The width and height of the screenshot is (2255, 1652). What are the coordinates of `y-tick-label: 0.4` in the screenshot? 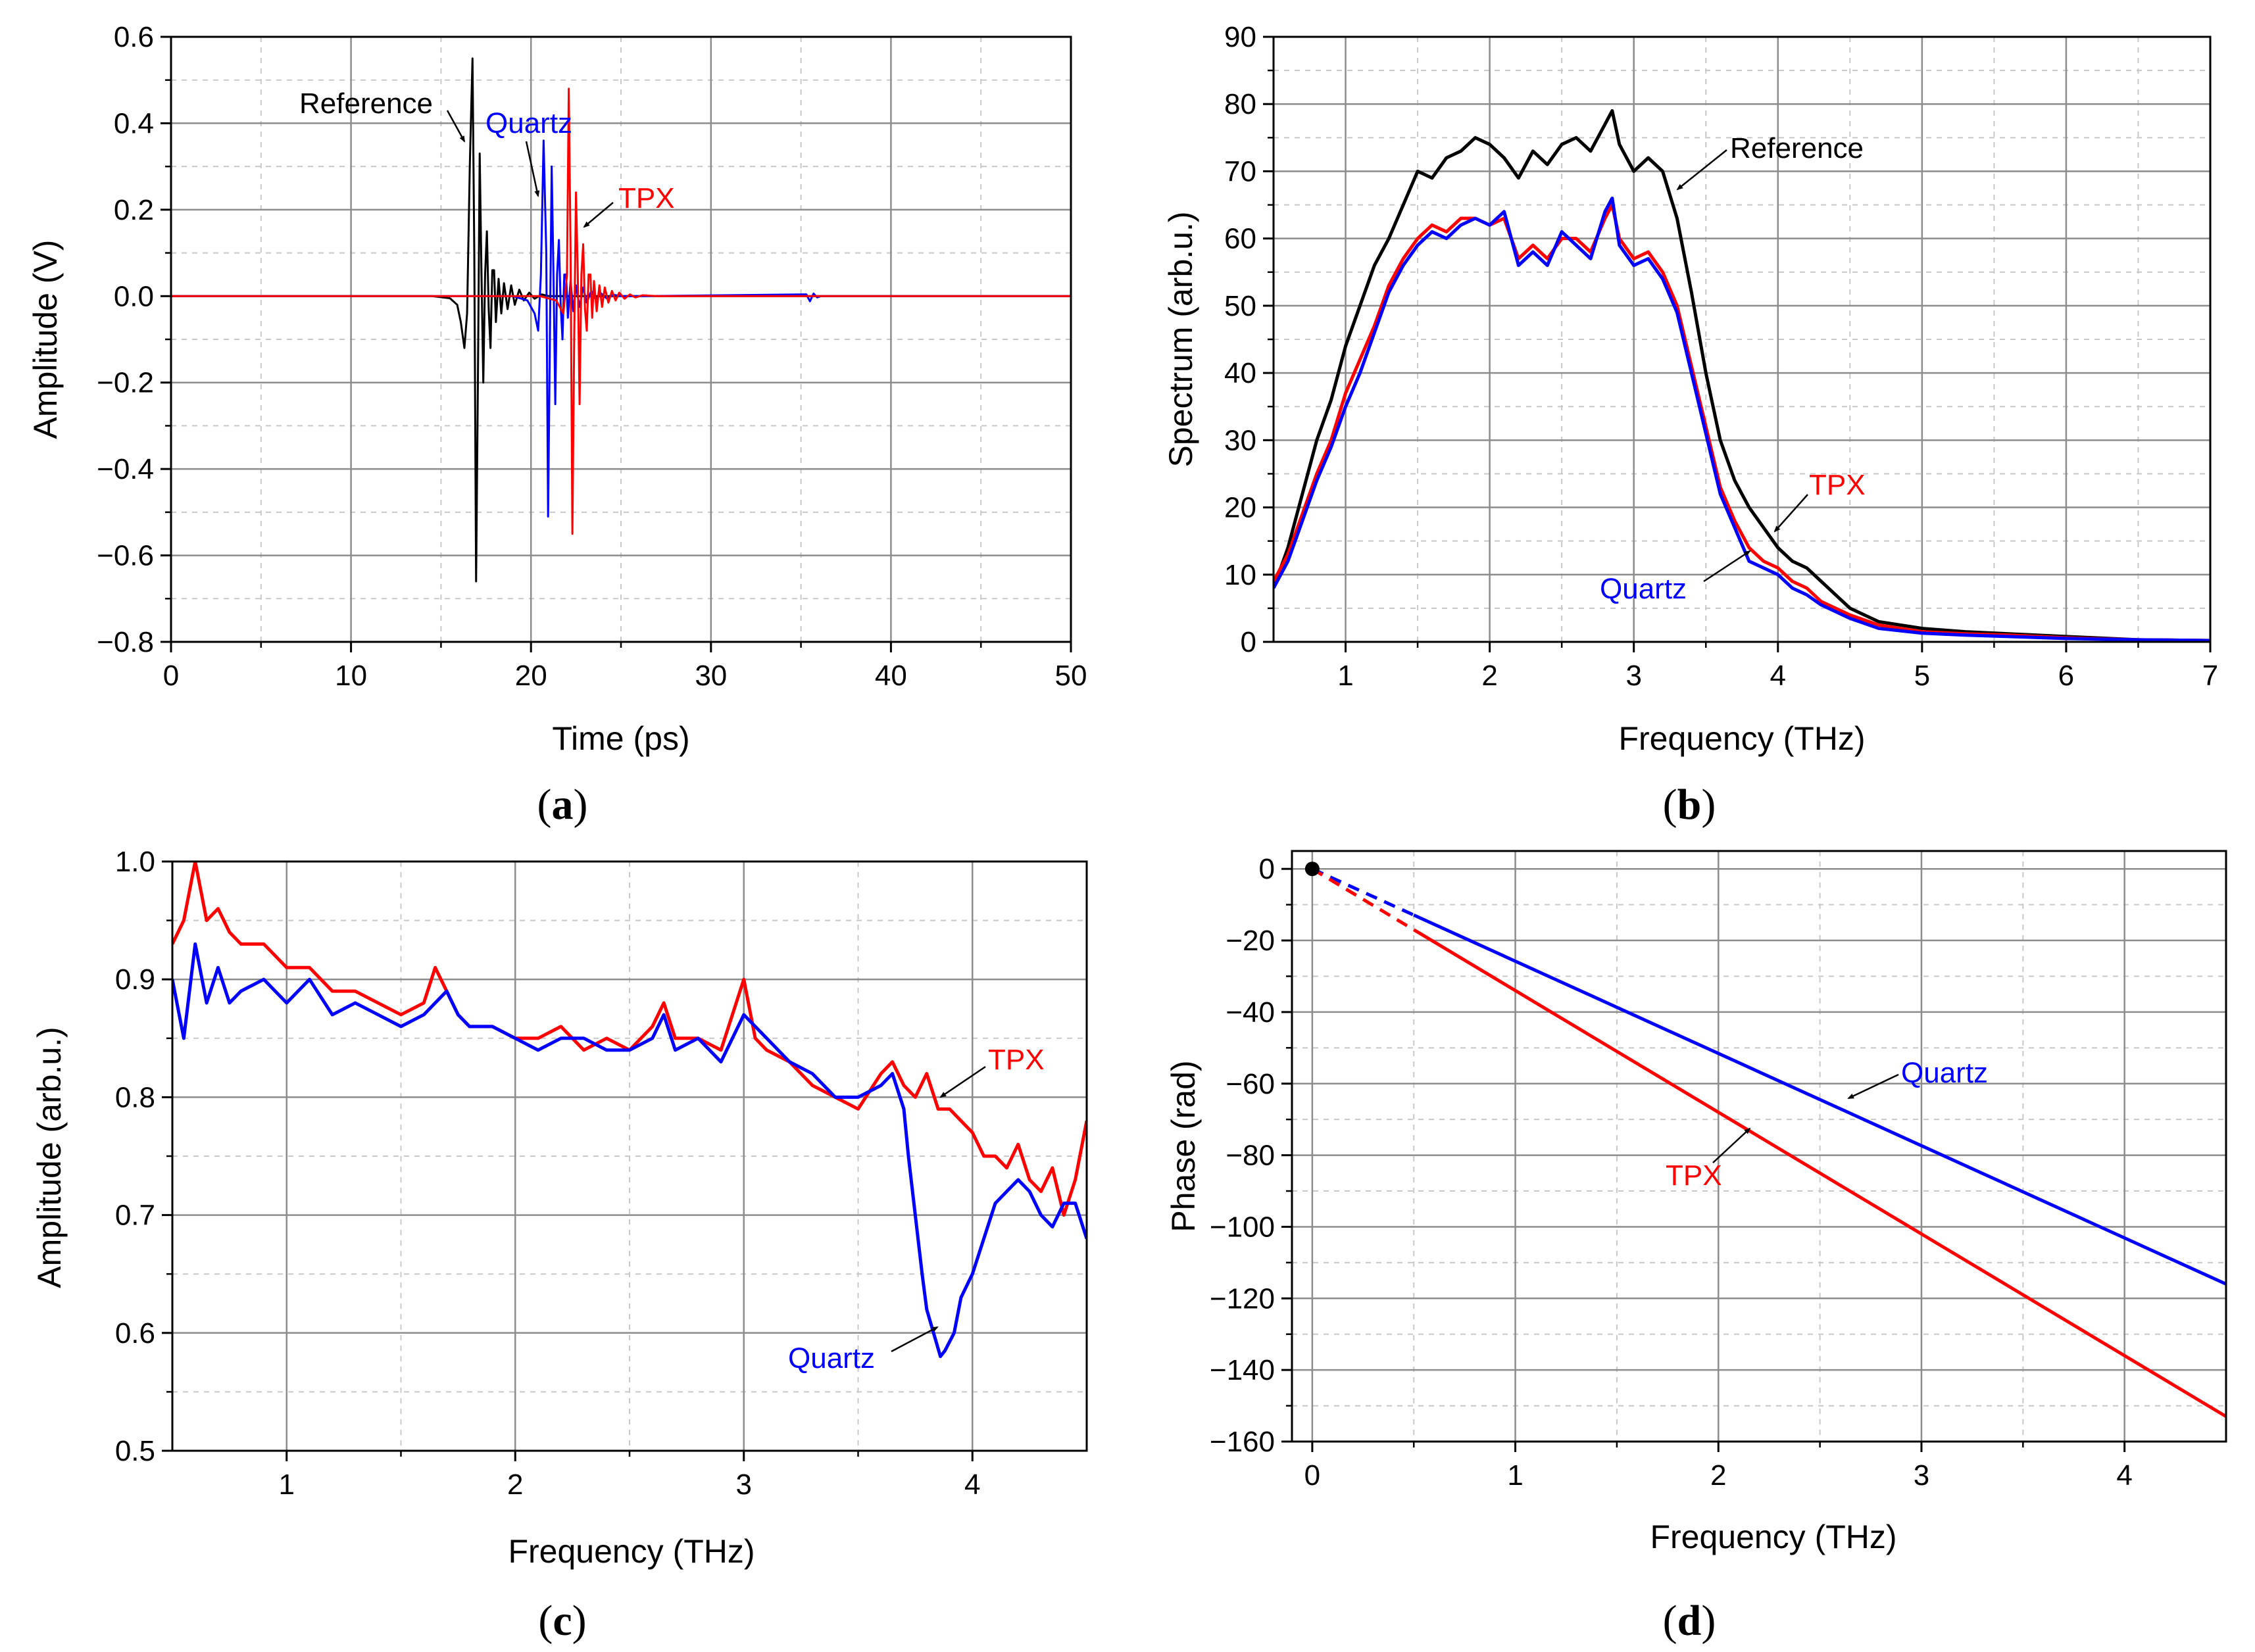 It's located at (134, 123).